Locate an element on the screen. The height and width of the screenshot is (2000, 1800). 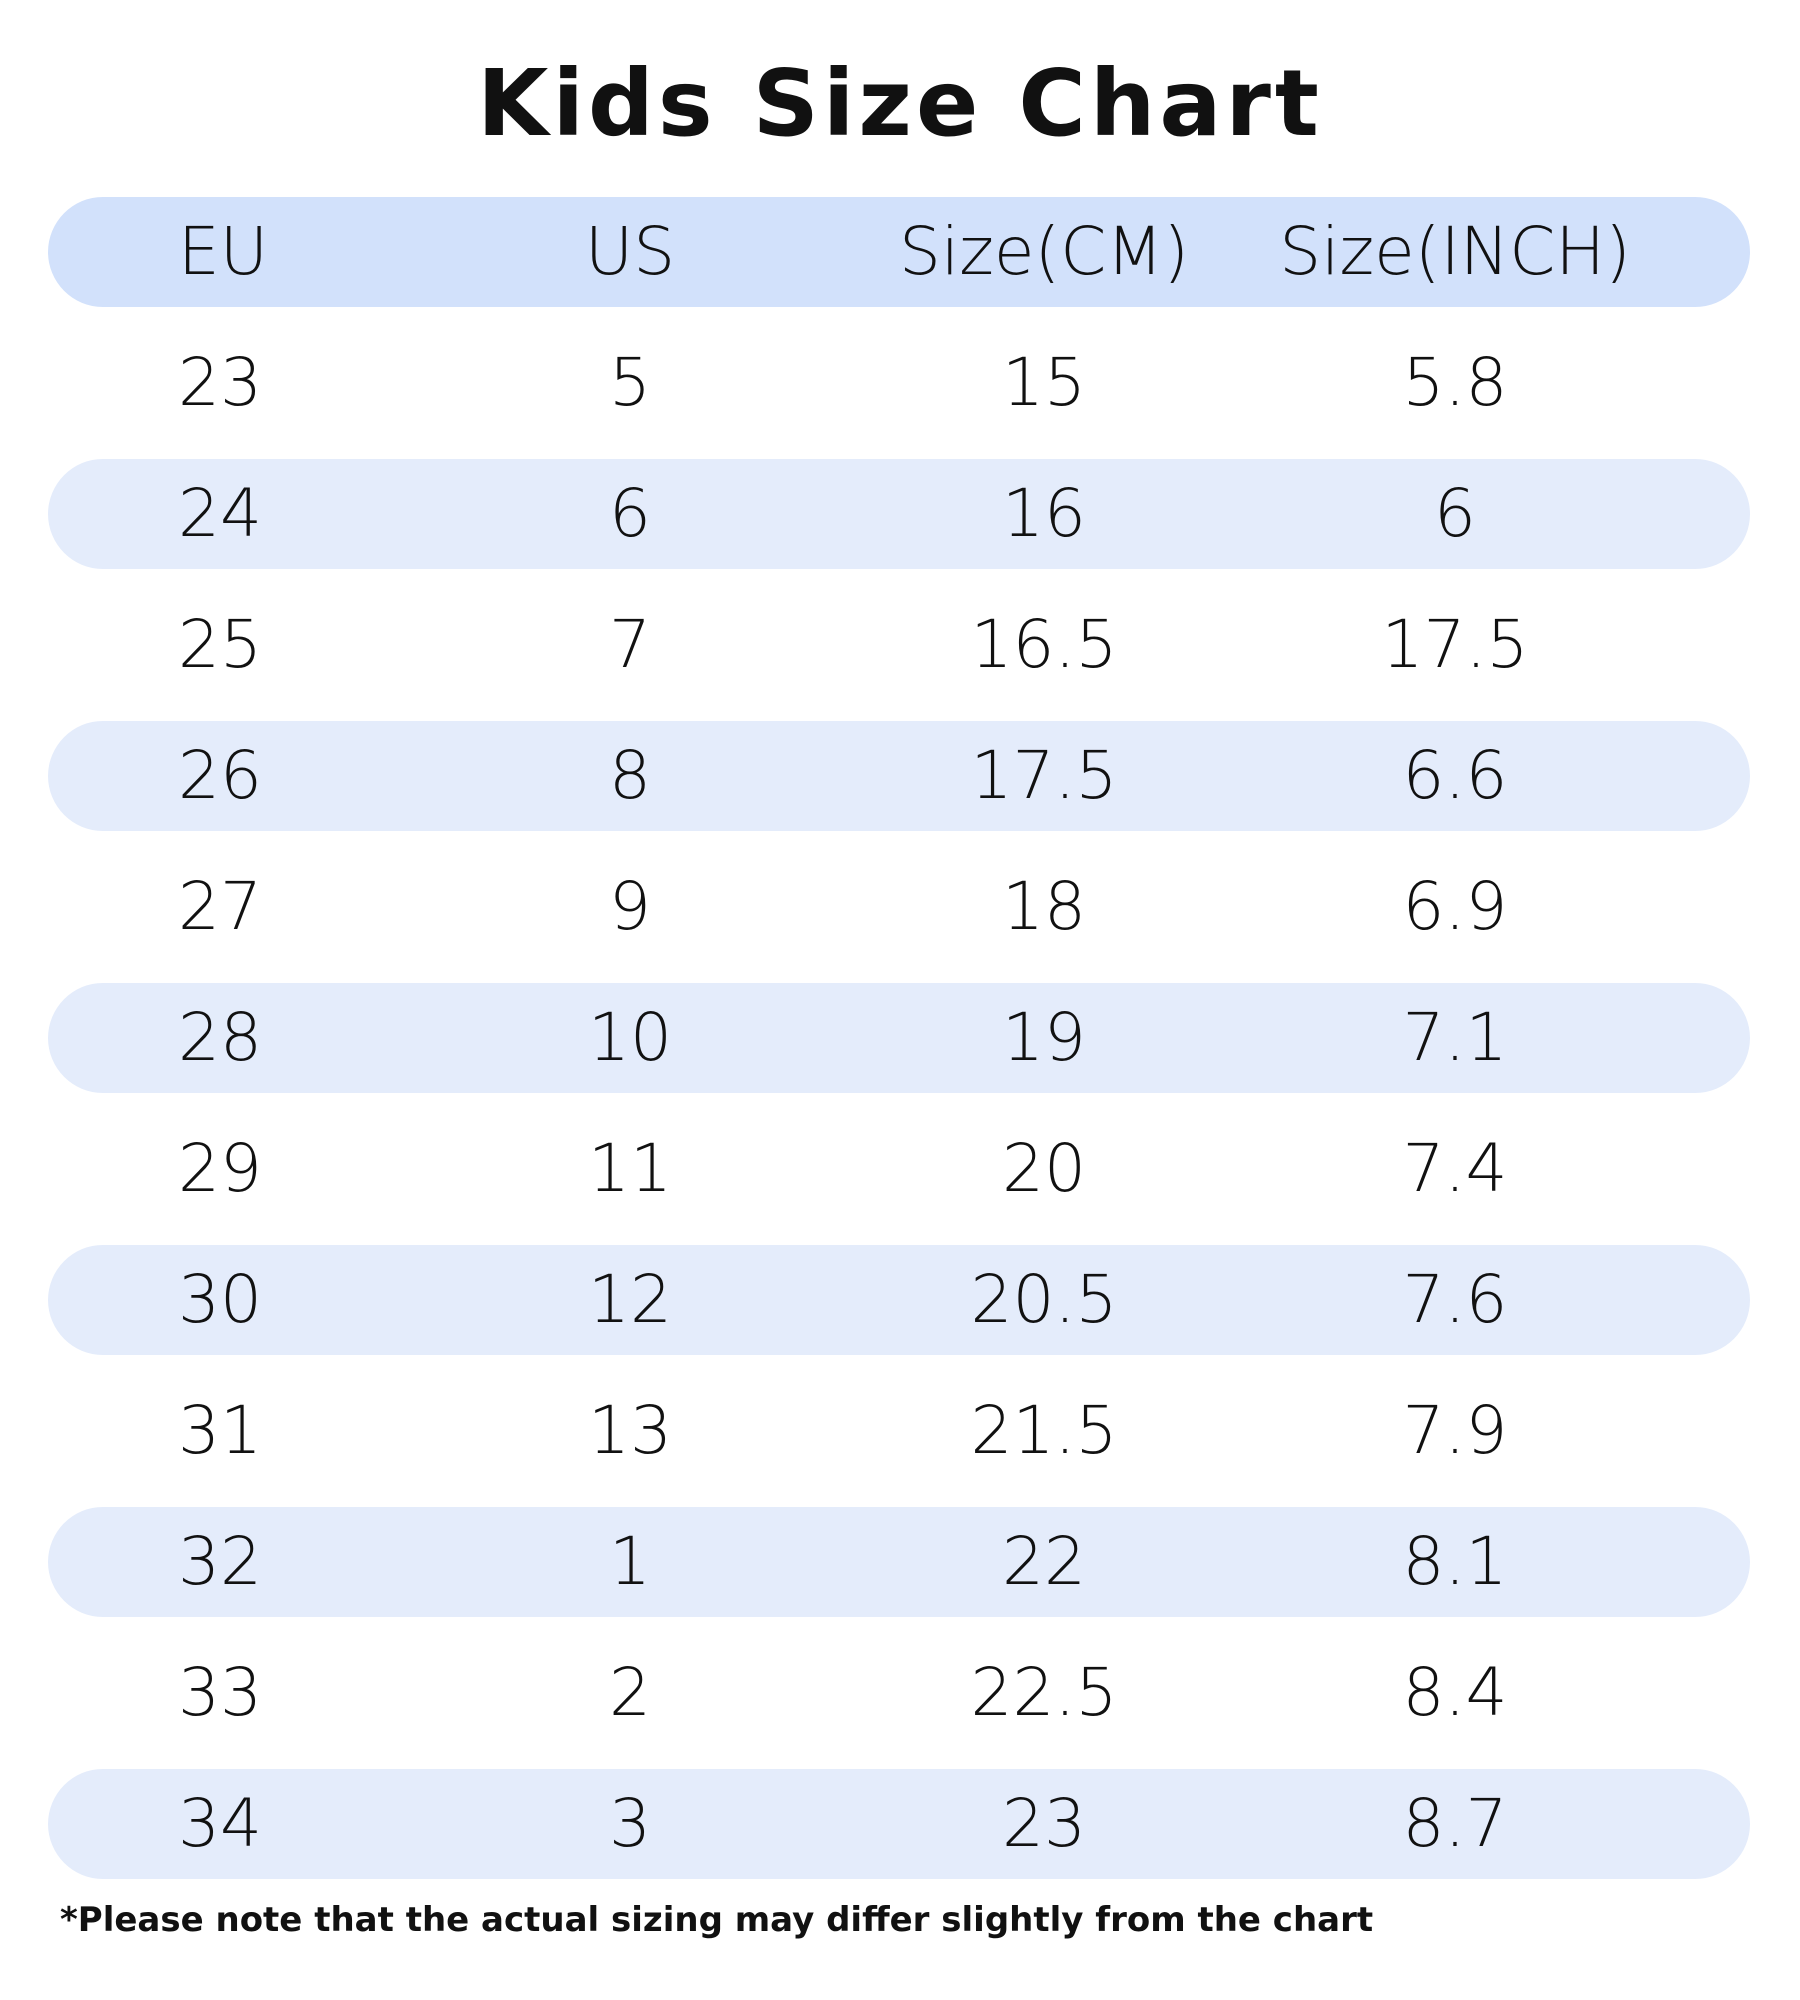
table-cell: 20.5 is located at coordinates (1044, 1299).